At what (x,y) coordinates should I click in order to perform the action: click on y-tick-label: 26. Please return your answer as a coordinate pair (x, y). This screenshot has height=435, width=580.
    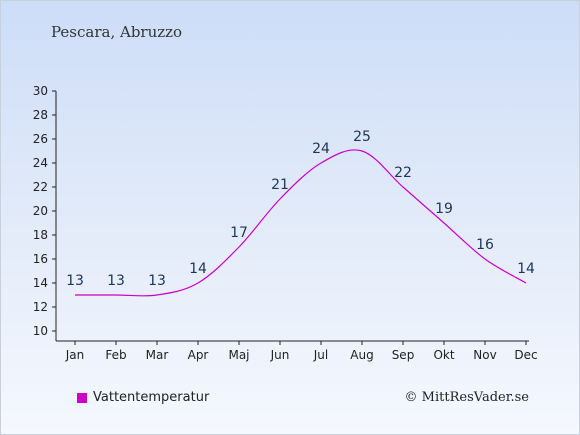
    Looking at the image, I should click on (40, 139).